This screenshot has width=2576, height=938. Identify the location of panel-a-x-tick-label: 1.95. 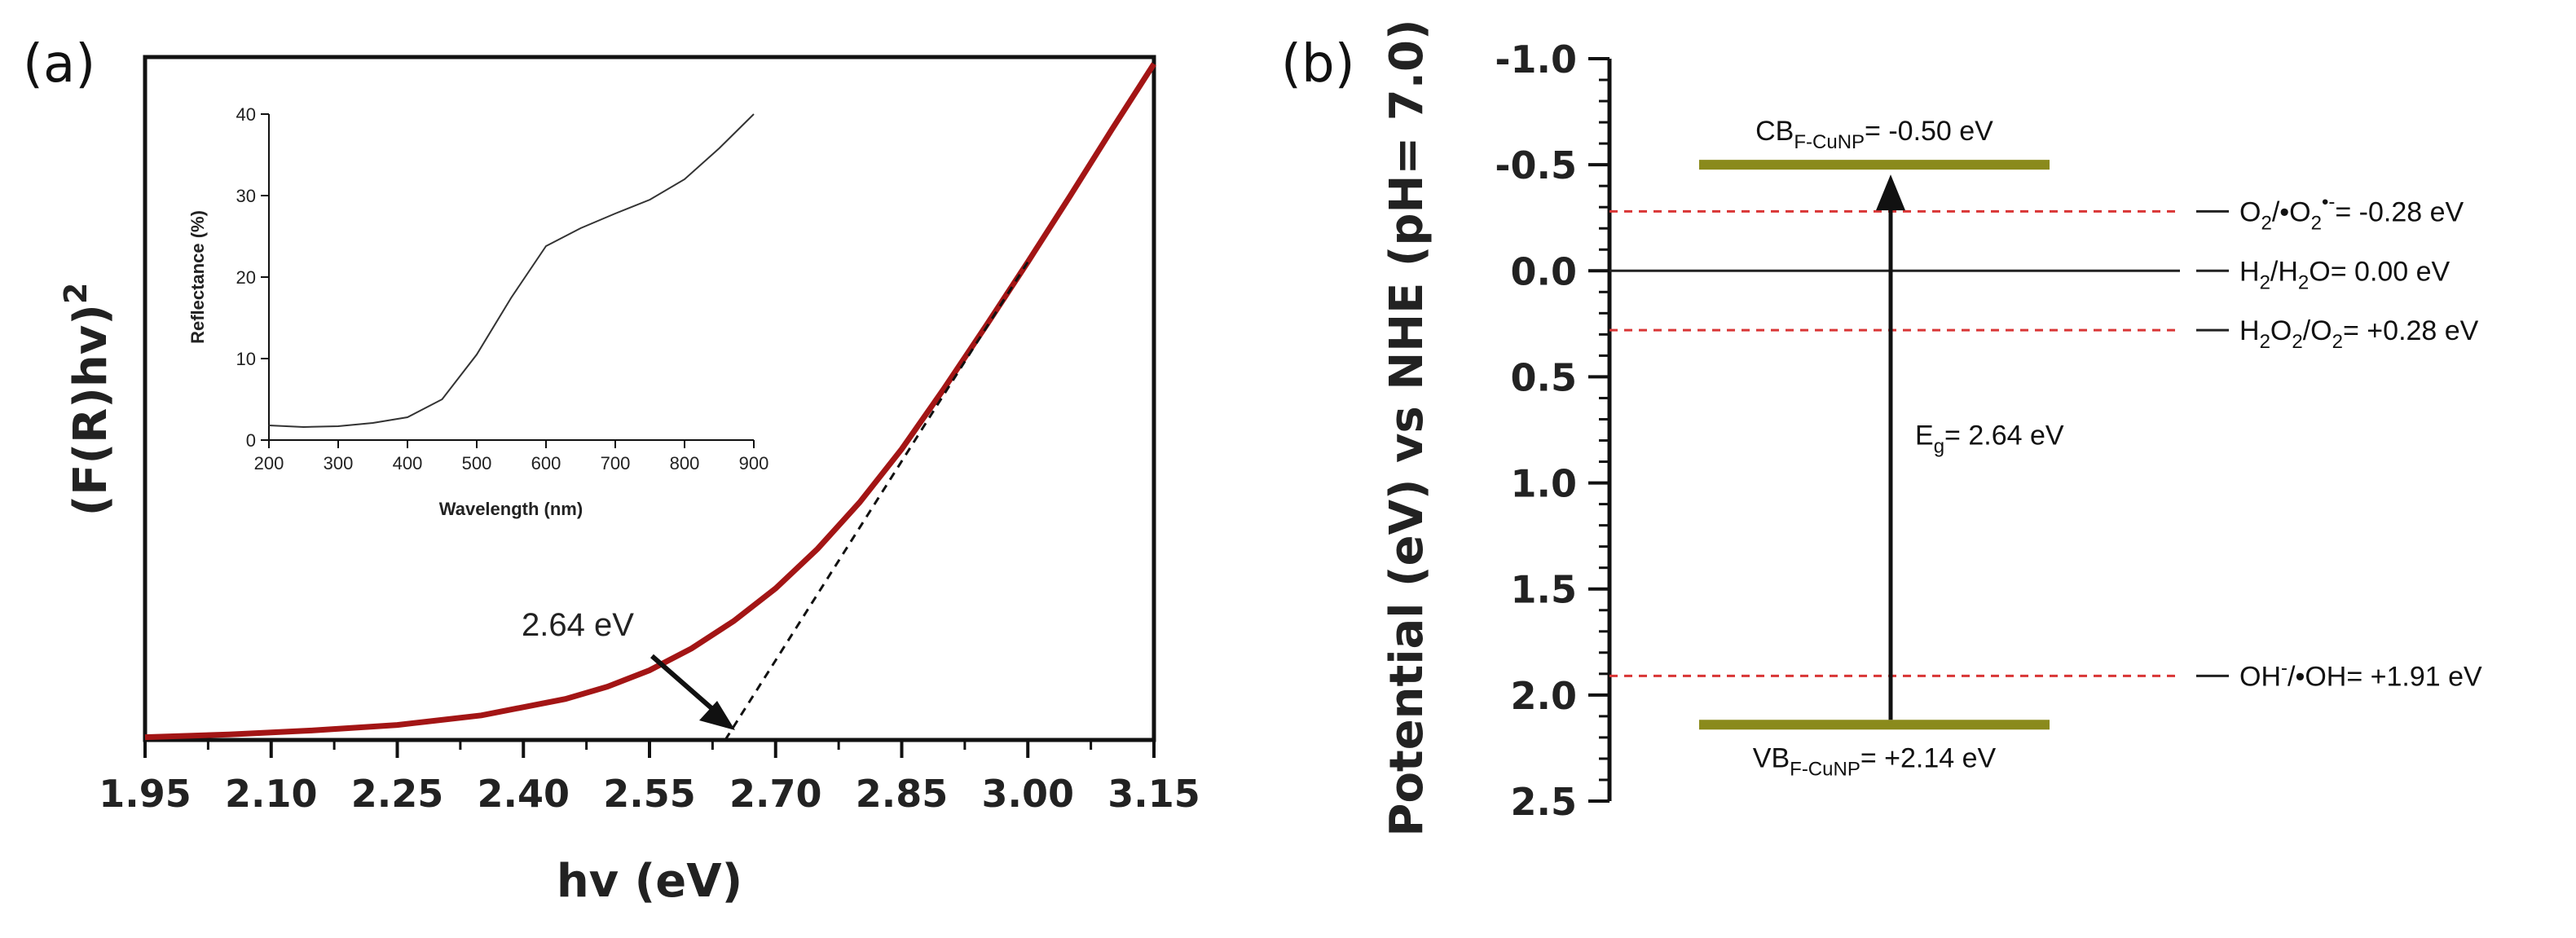
(145, 794).